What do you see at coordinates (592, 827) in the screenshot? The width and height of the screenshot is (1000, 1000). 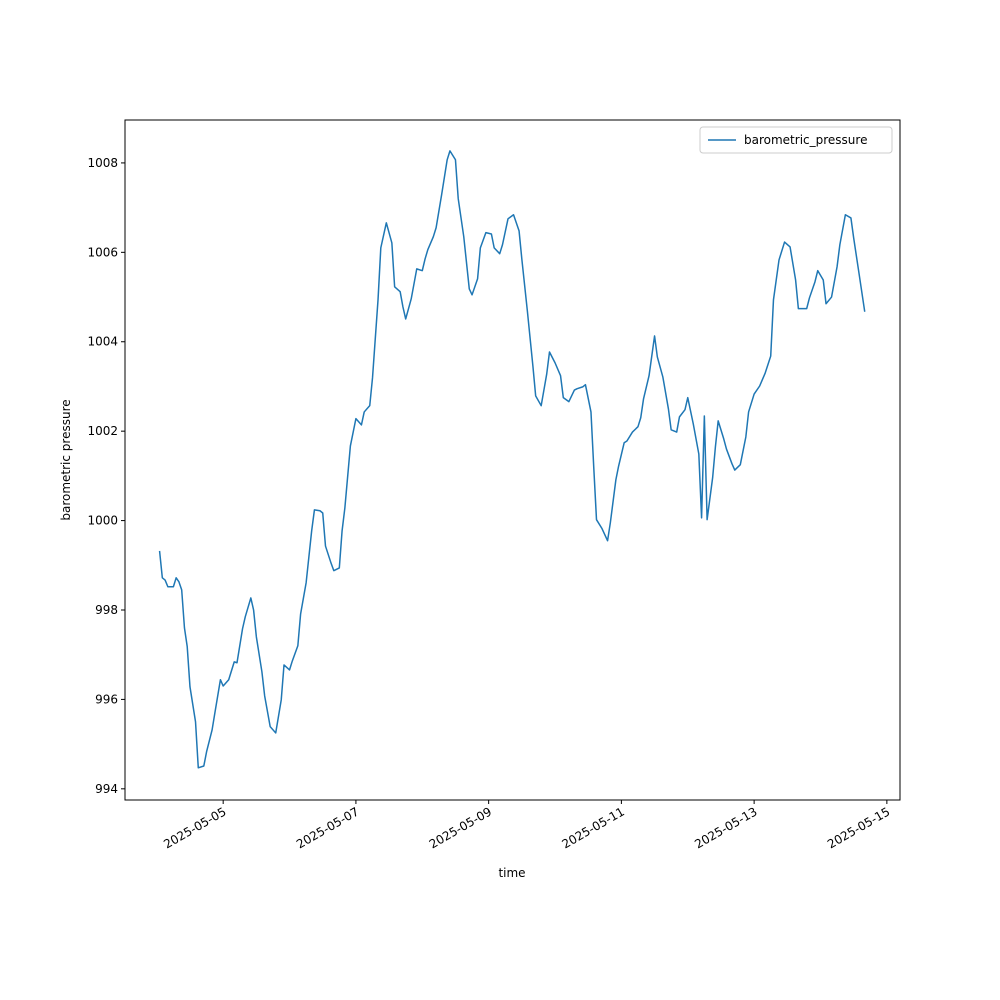 I see `x-tick-label: 2025-05-11` at bounding box center [592, 827].